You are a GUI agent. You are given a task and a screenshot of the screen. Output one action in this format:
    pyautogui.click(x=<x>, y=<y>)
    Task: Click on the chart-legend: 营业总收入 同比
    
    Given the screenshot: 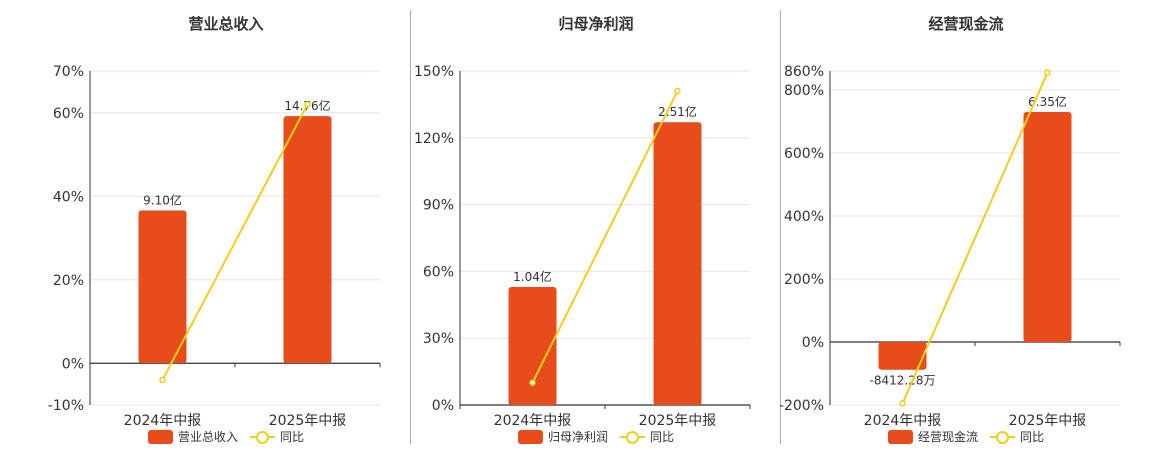 What is the action you would take?
    pyautogui.click(x=226, y=436)
    